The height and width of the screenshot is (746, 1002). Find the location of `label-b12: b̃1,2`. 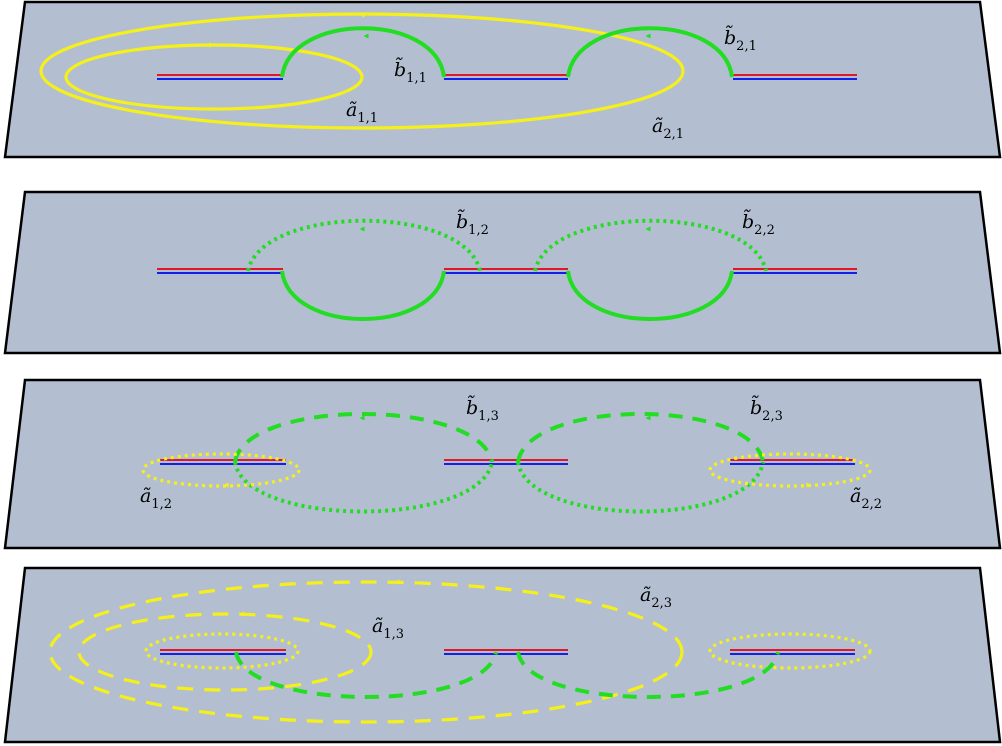

label-b12: b̃1,2 is located at coordinates (472, 224).